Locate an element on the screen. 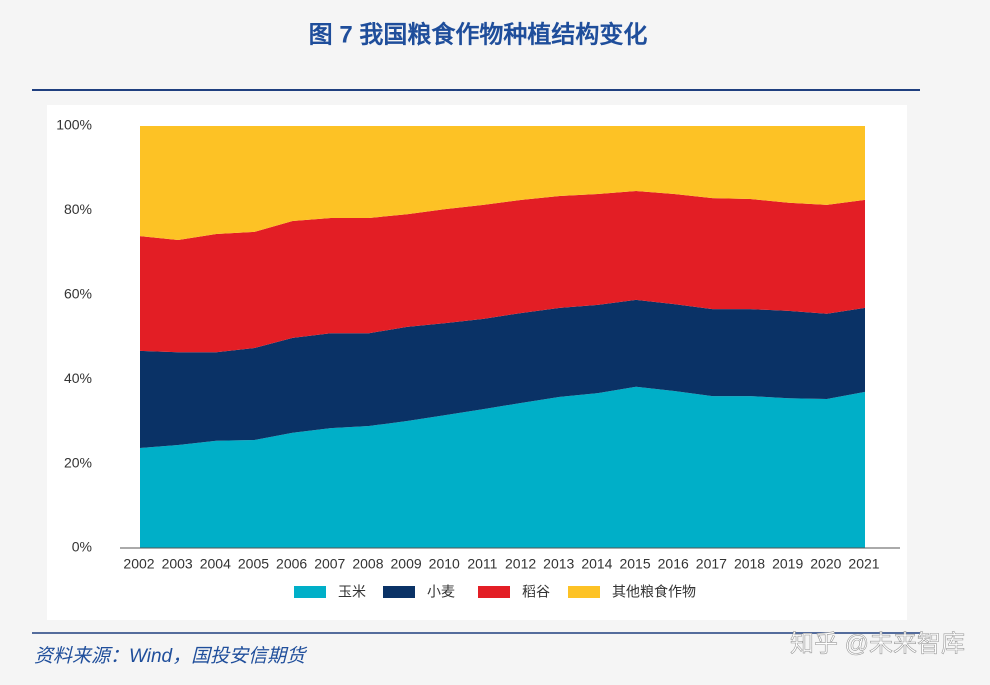 This screenshot has height=685, width=990. y-tick-label: 20% is located at coordinates (78, 462).